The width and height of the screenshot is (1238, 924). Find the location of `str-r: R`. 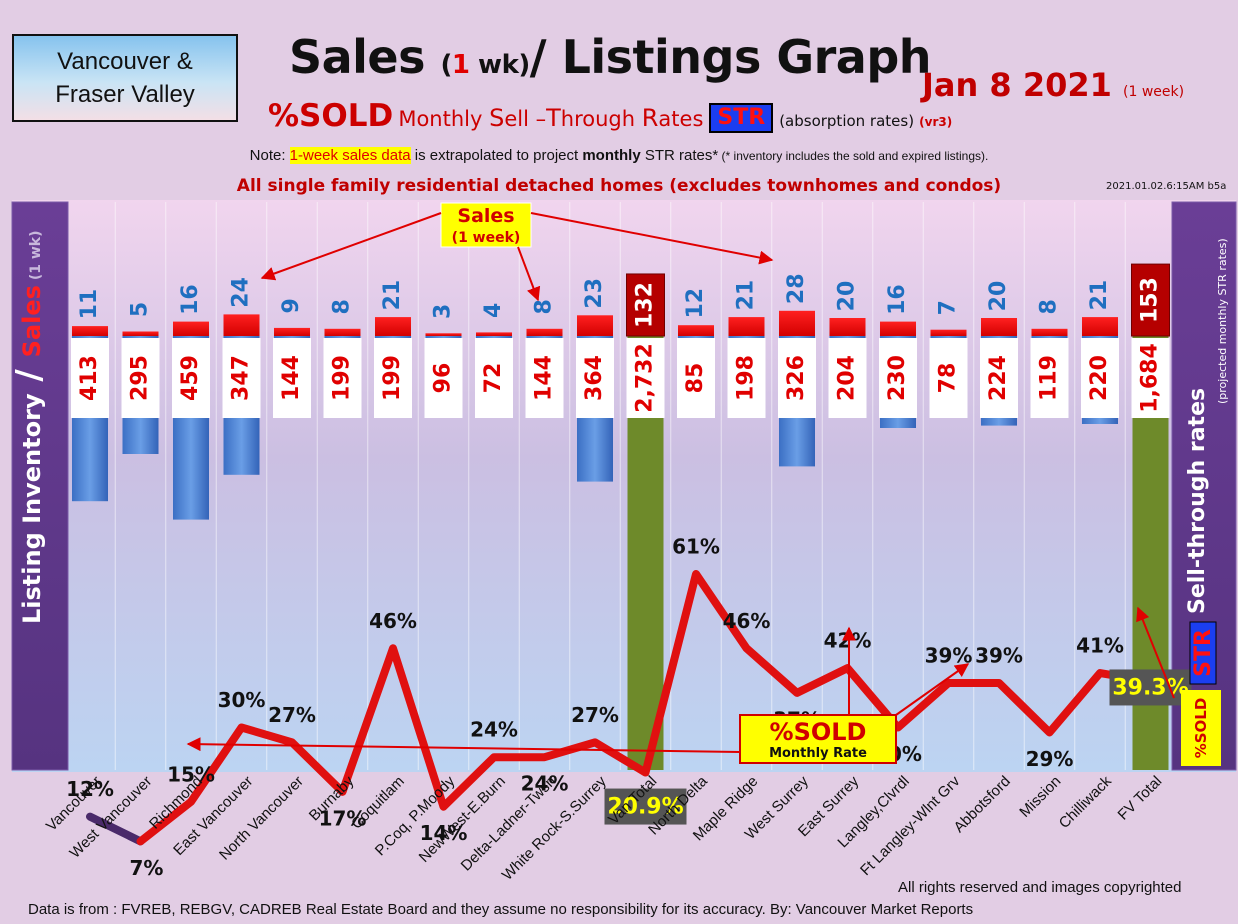

str-r: R is located at coordinates (650, 118).